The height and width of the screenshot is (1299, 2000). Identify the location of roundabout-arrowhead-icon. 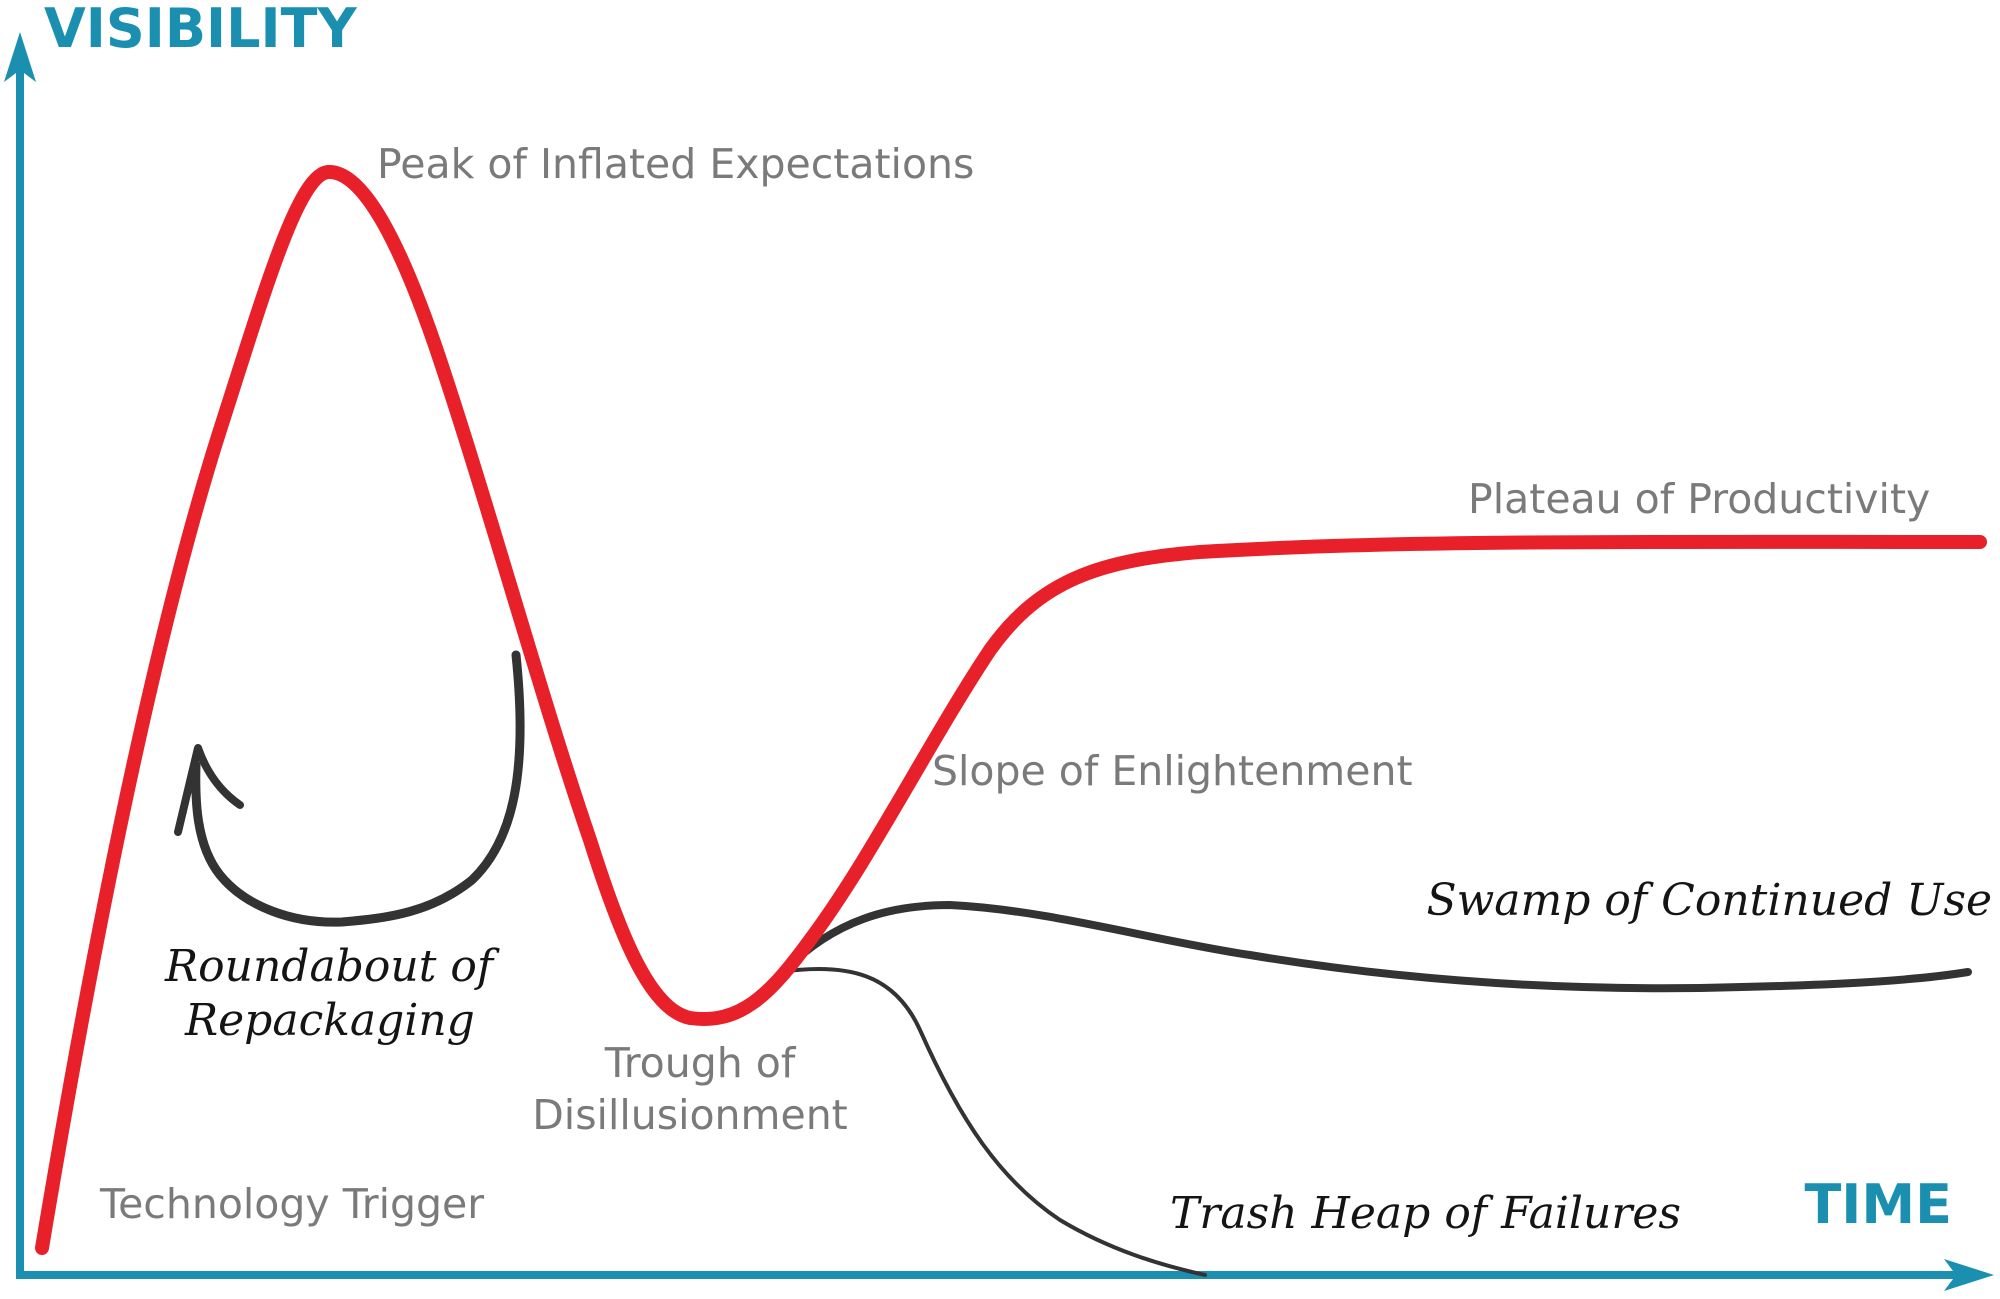
(209, 790).